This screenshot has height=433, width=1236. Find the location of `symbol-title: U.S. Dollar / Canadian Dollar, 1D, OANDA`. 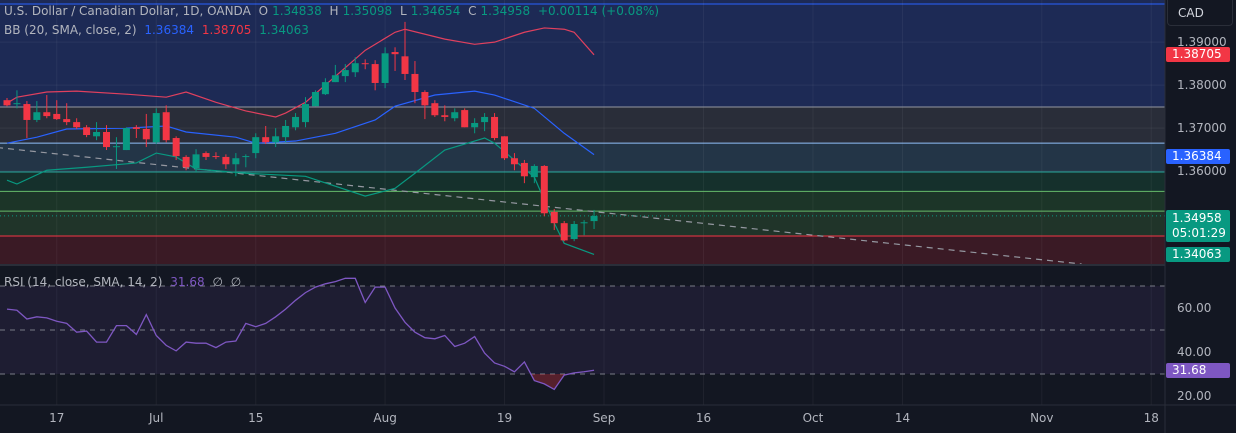

symbol-title: U.S. Dollar / Canadian Dollar, 1D, OANDA is located at coordinates (127, 11).